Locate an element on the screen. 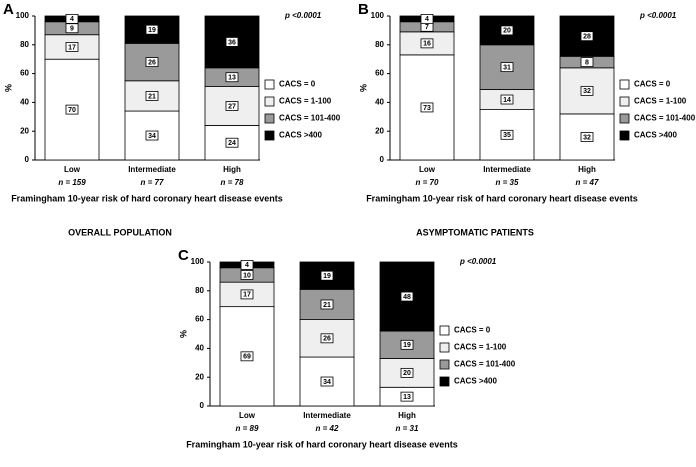 The image size is (696, 467). value-label: 13 is located at coordinates (407, 397).